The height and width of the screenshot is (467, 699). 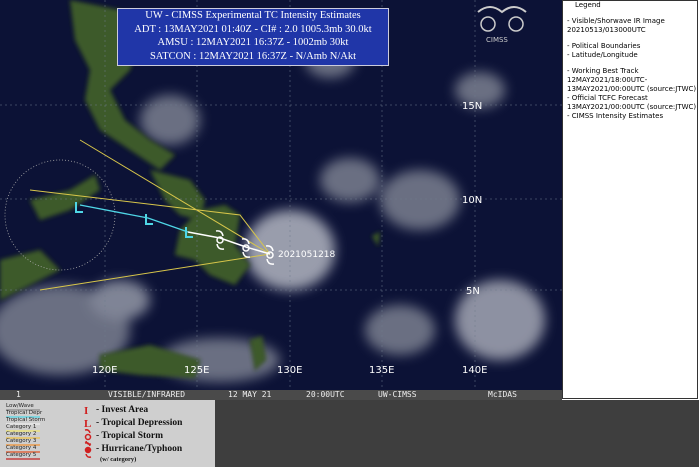 I want to click on lon-label: 130E, so click(x=289, y=370).